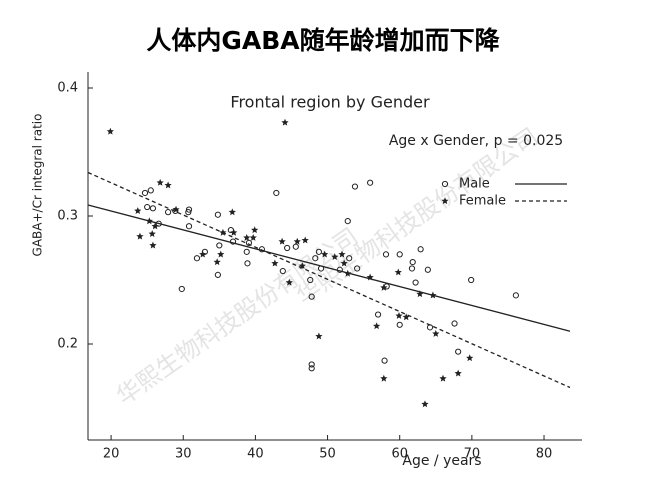 The height and width of the screenshot is (485, 647). What do you see at coordinates (323, 40) in the screenshot?
I see `slide-title: 人体内GABA随年龄增加而下降` at bounding box center [323, 40].